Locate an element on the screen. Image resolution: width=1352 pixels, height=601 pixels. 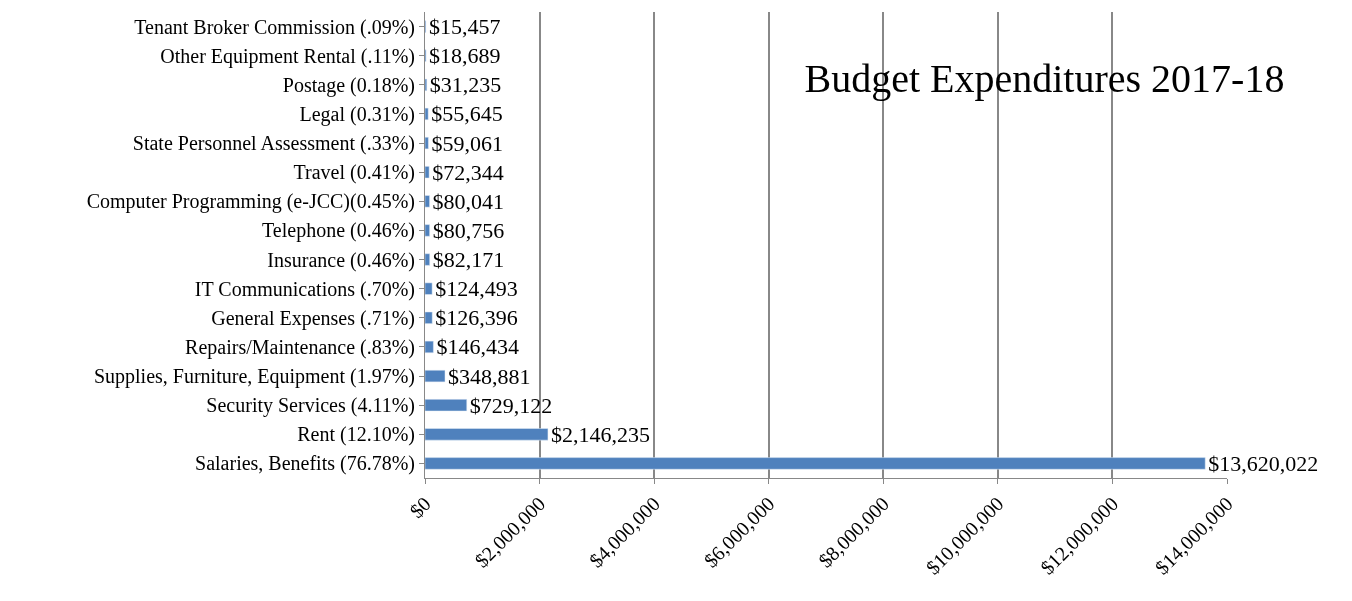
y-tick-label: Repairs/Maintenance (.83%) is located at coordinates (300, 347).